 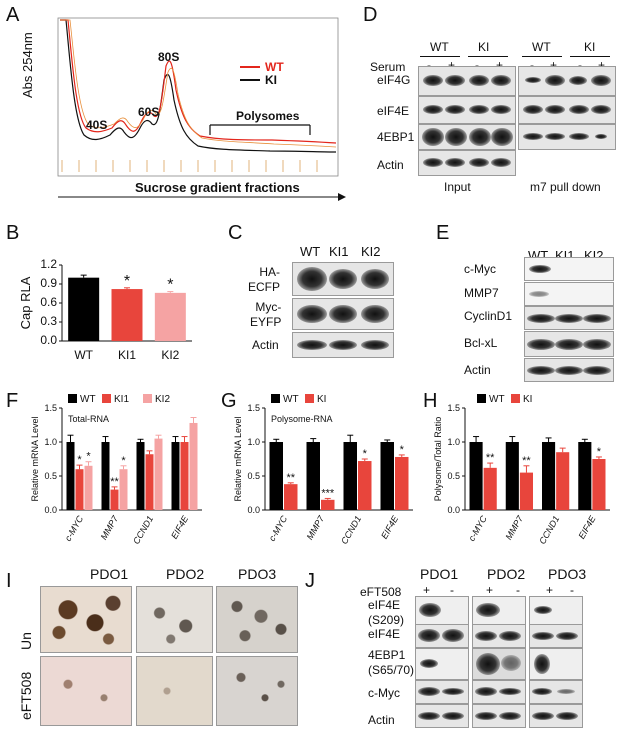 What do you see at coordinates (394, 80) in the screenshot?
I see `d-row-eif4g: eIF4G` at bounding box center [394, 80].